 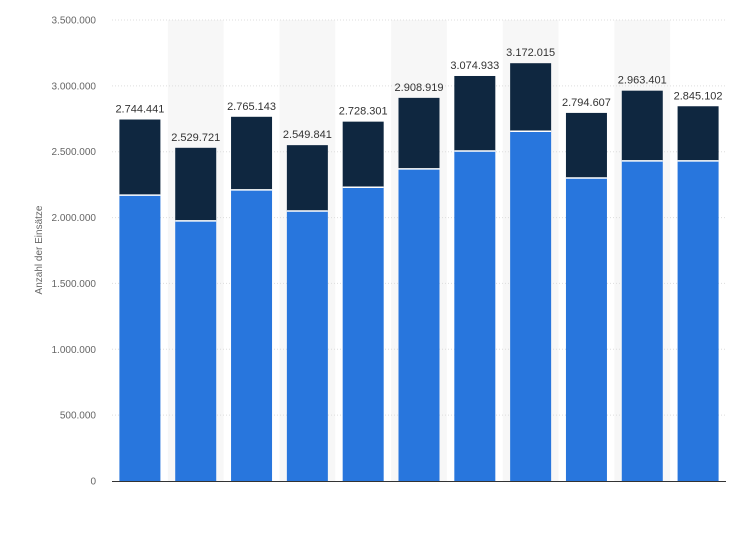 I want to click on y-tick-label: 500.000, so click(x=78, y=416).